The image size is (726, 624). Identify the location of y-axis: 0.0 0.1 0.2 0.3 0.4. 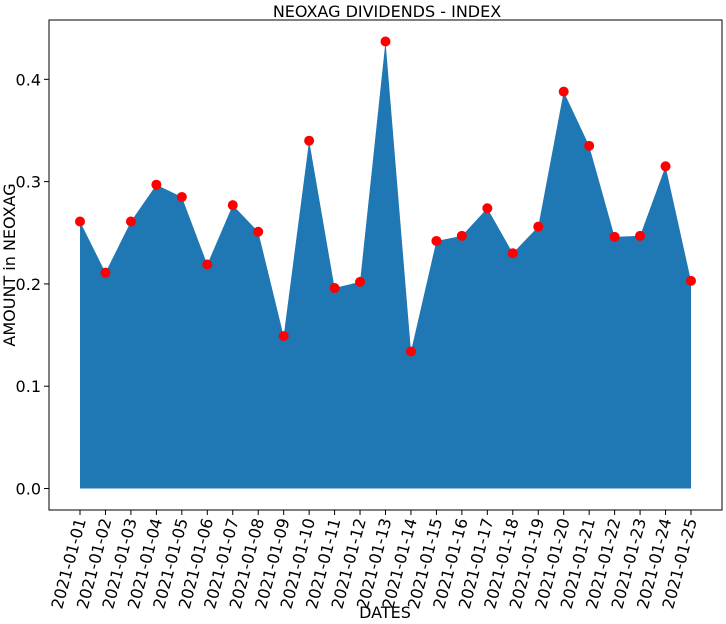
(32, 284).